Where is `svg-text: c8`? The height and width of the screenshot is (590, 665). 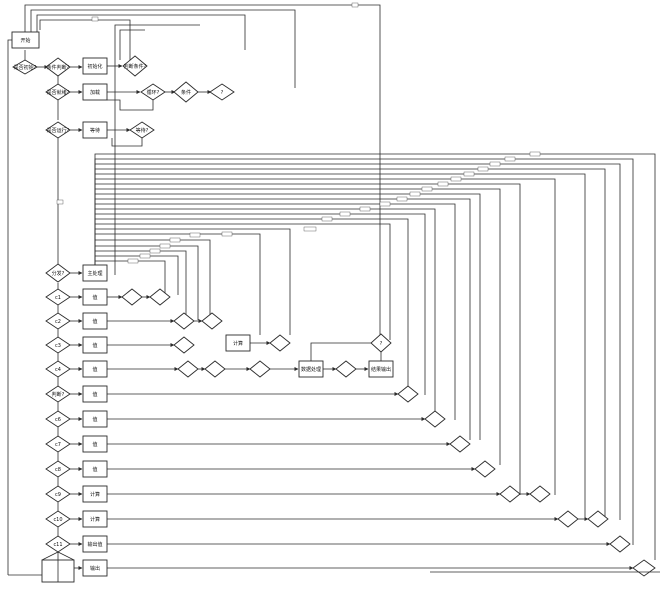
svg-text: c8 is located at coordinates (58, 470).